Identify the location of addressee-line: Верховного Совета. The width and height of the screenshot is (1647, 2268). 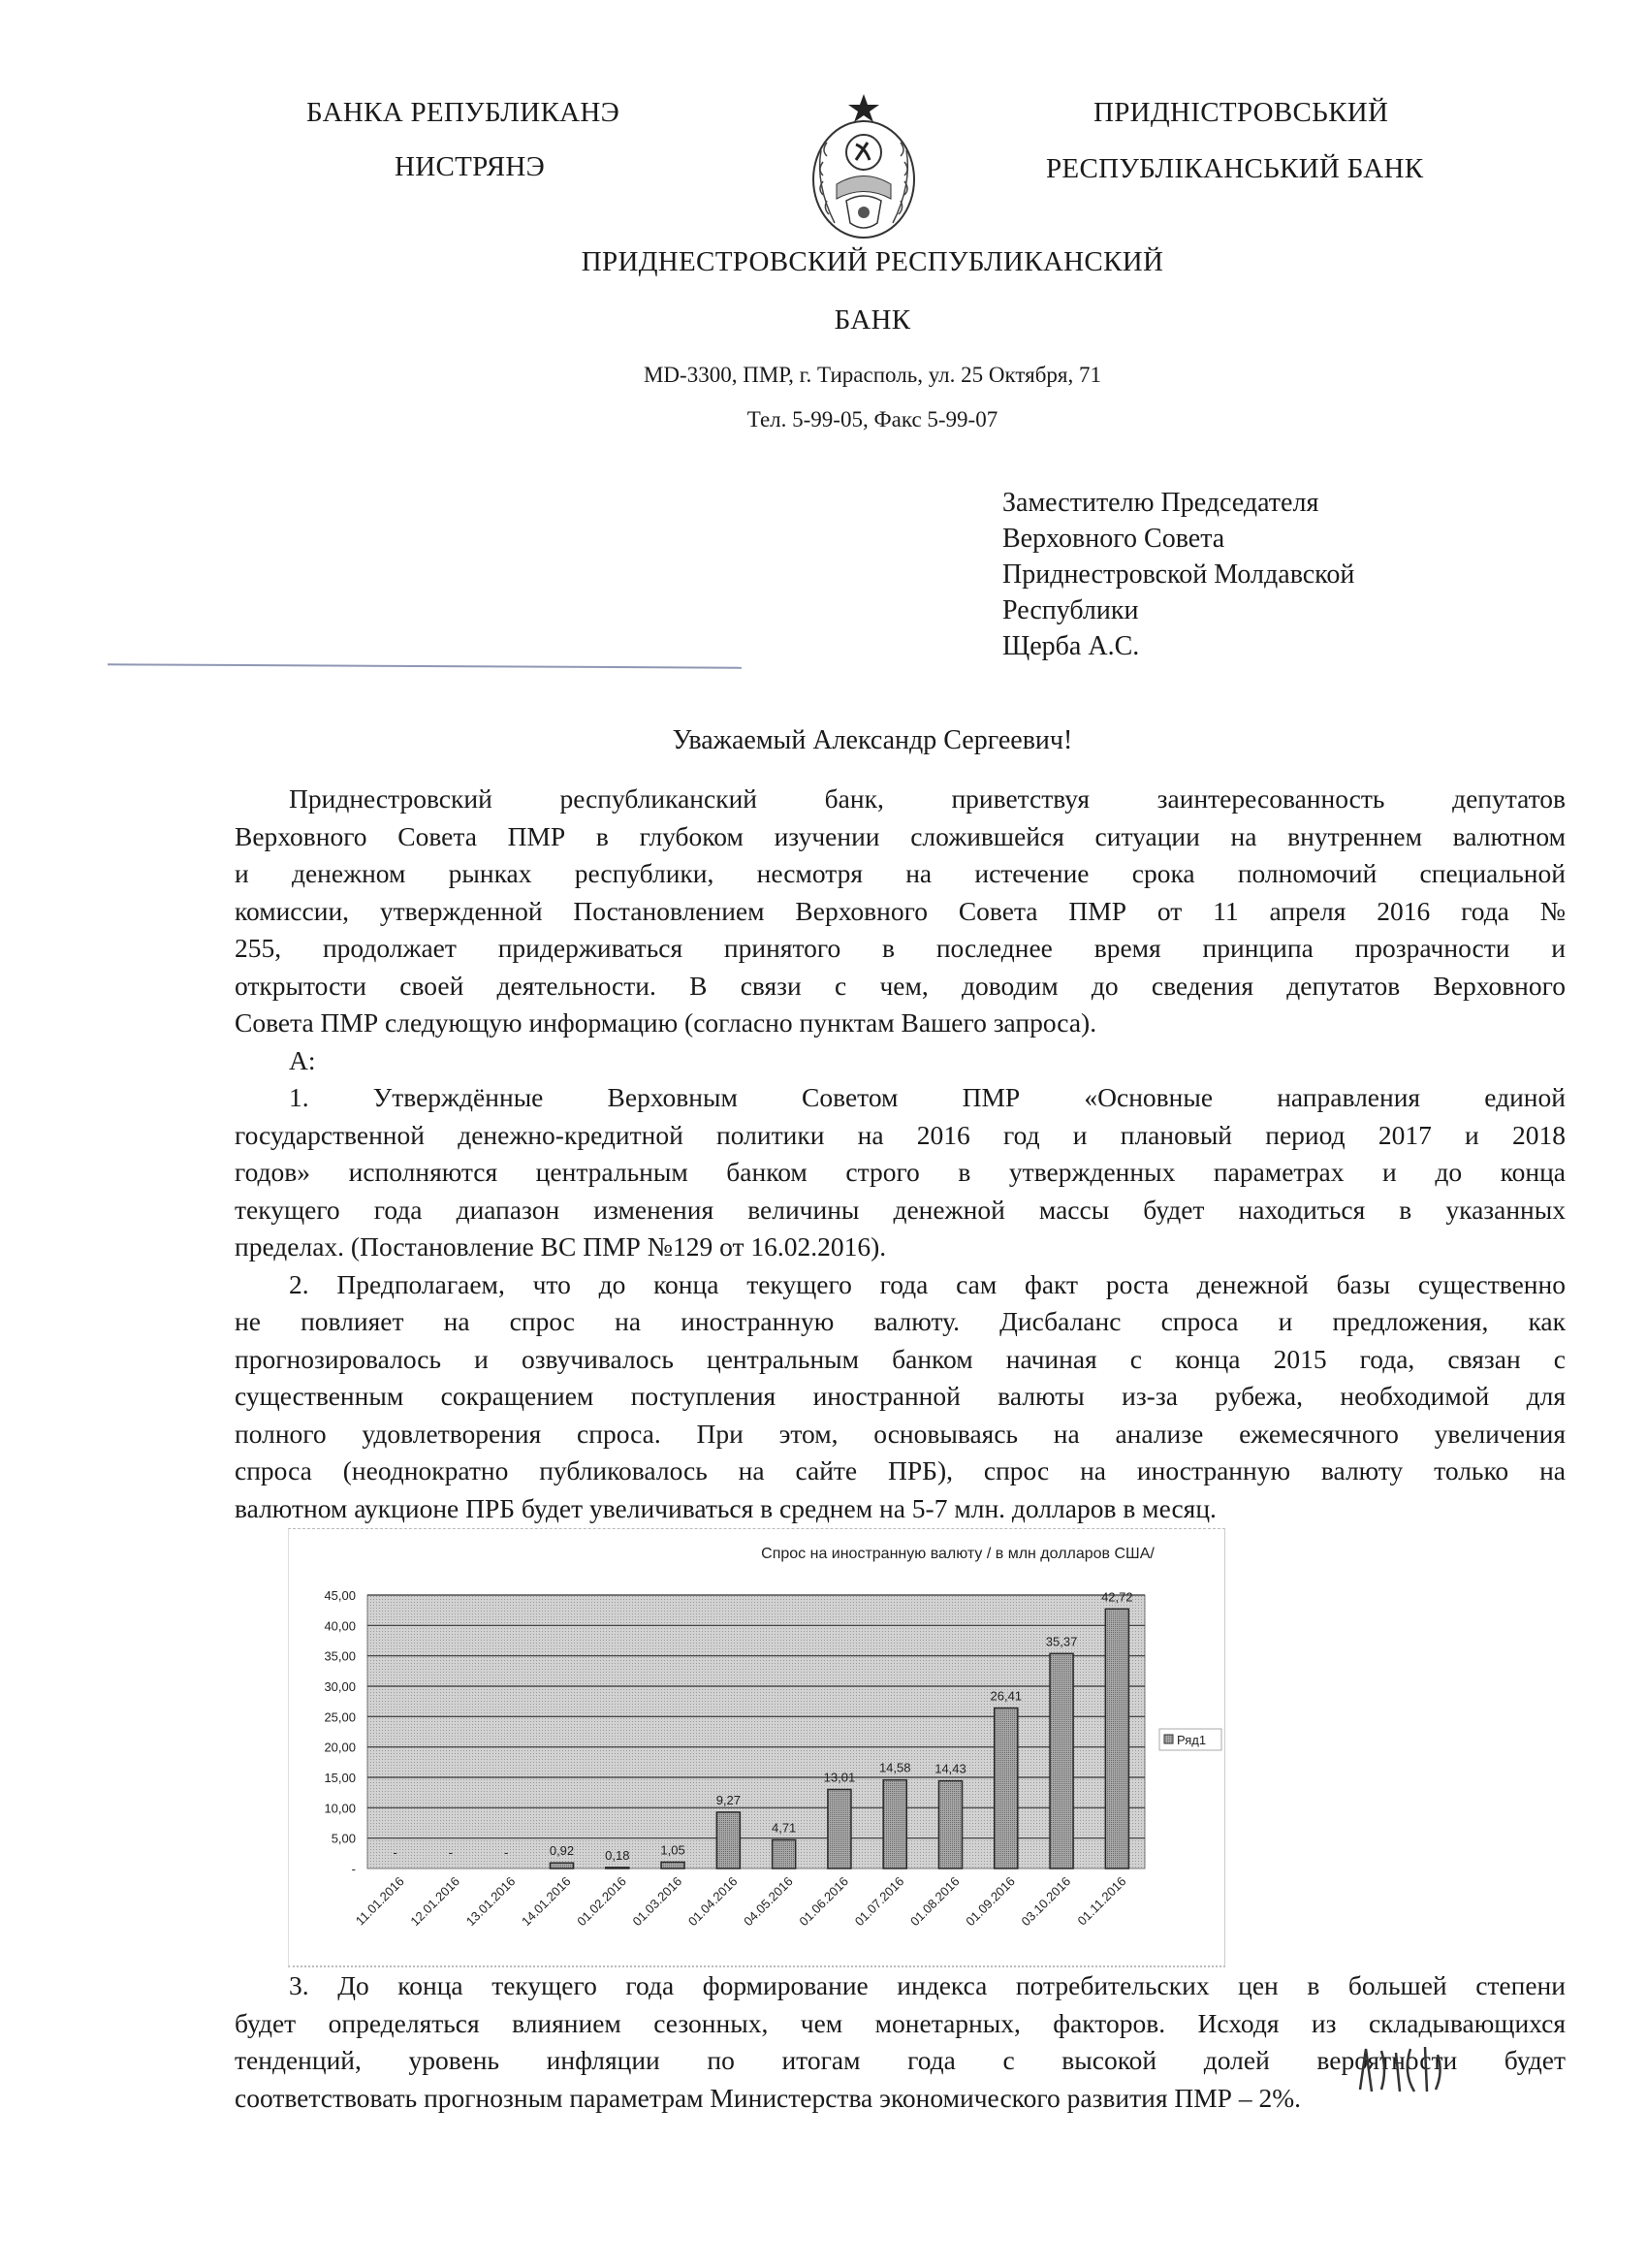
(1113, 539).